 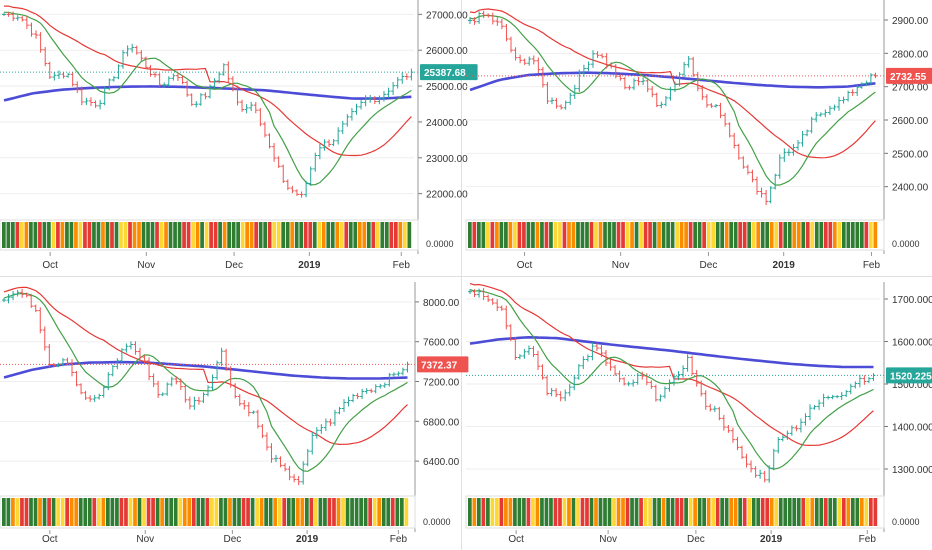 I want to click on y-tick-label: 24000.00, so click(x=447, y=123).